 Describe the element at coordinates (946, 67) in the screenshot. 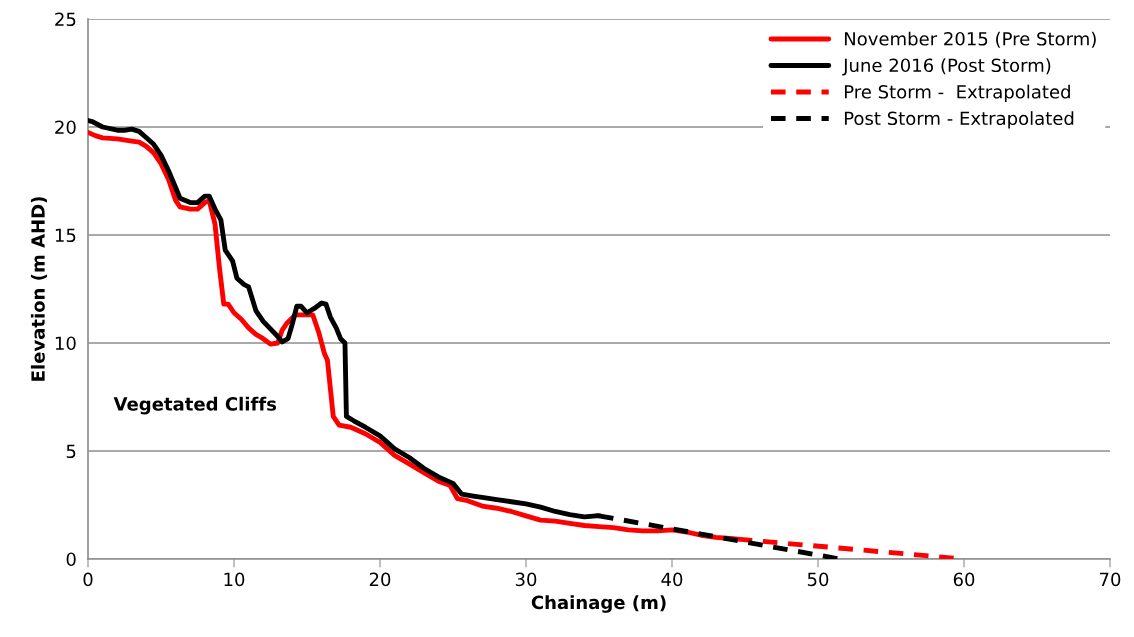

I see `legend-label: June 2016 (Post Storm)` at that location.